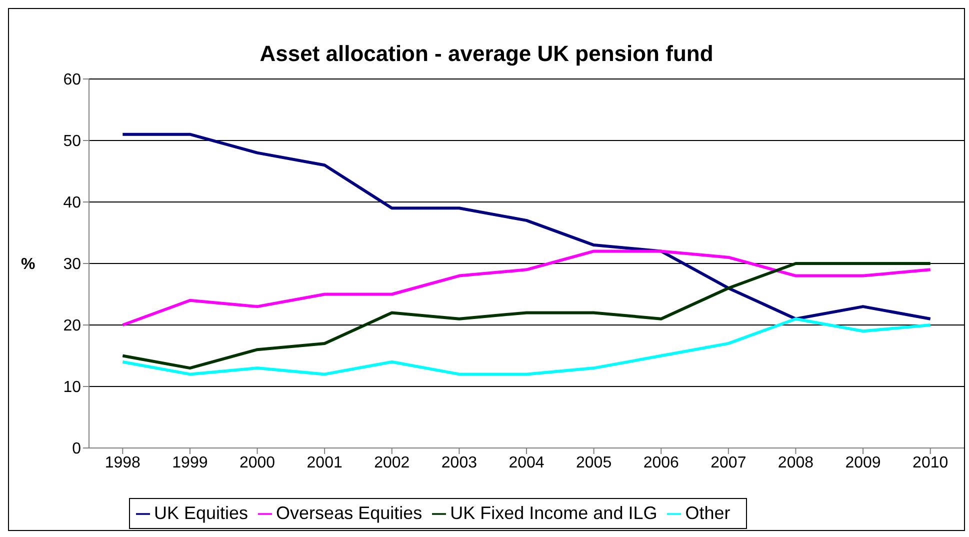 The image size is (969, 537). I want to click on x-tick-label: 2004, so click(526, 463).